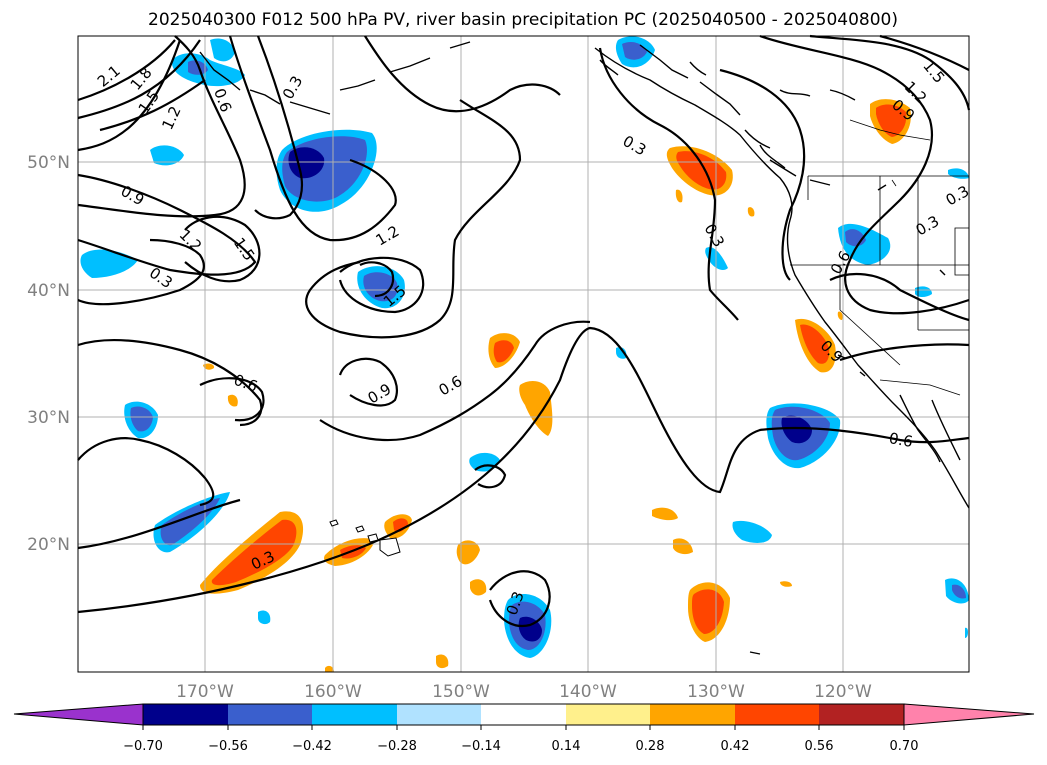  What do you see at coordinates (48, 545) in the screenshot?
I see `lat-label-20n: 20°N` at bounding box center [48, 545].